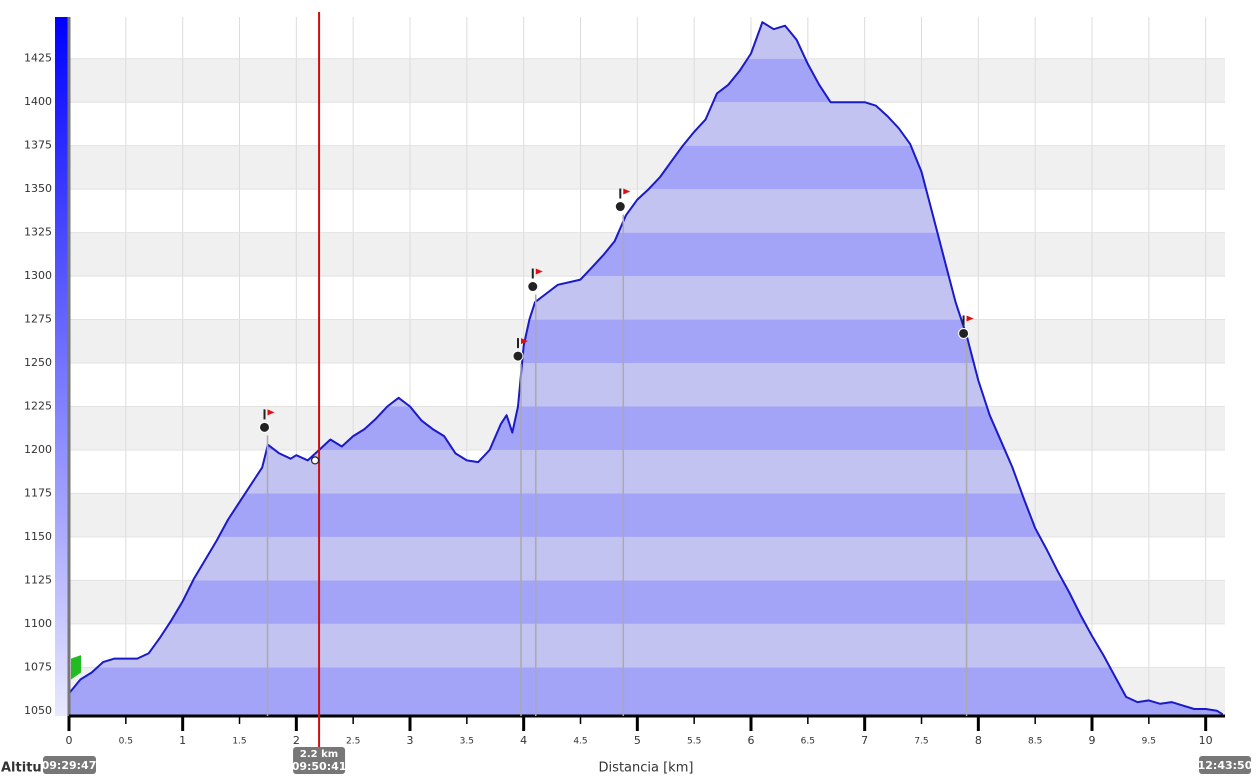 The width and height of the screenshot is (1256, 780). What do you see at coordinates (38, 101) in the screenshot?
I see `y-tick-label: 1400` at bounding box center [38, 101].